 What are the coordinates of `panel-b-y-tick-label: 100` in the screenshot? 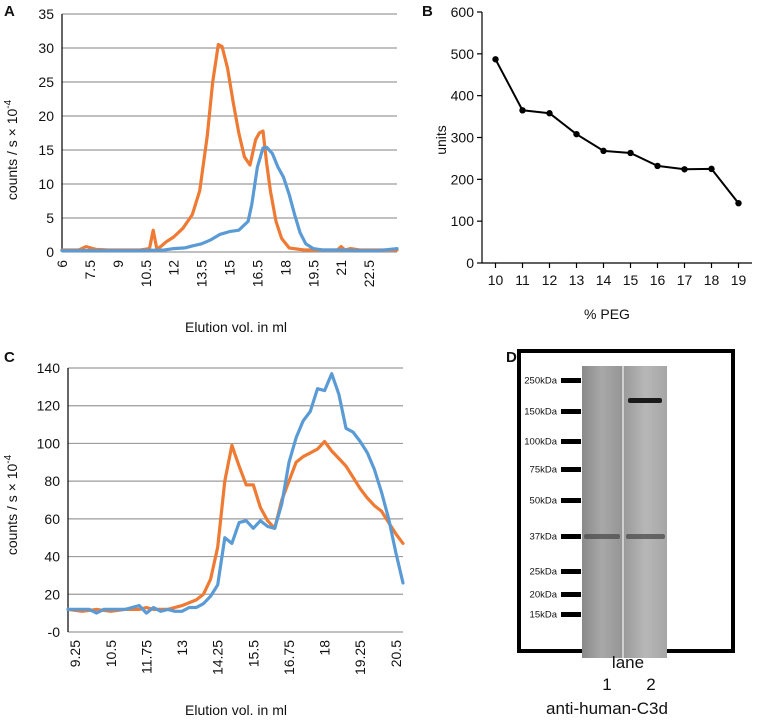 It's located at (463, 221).